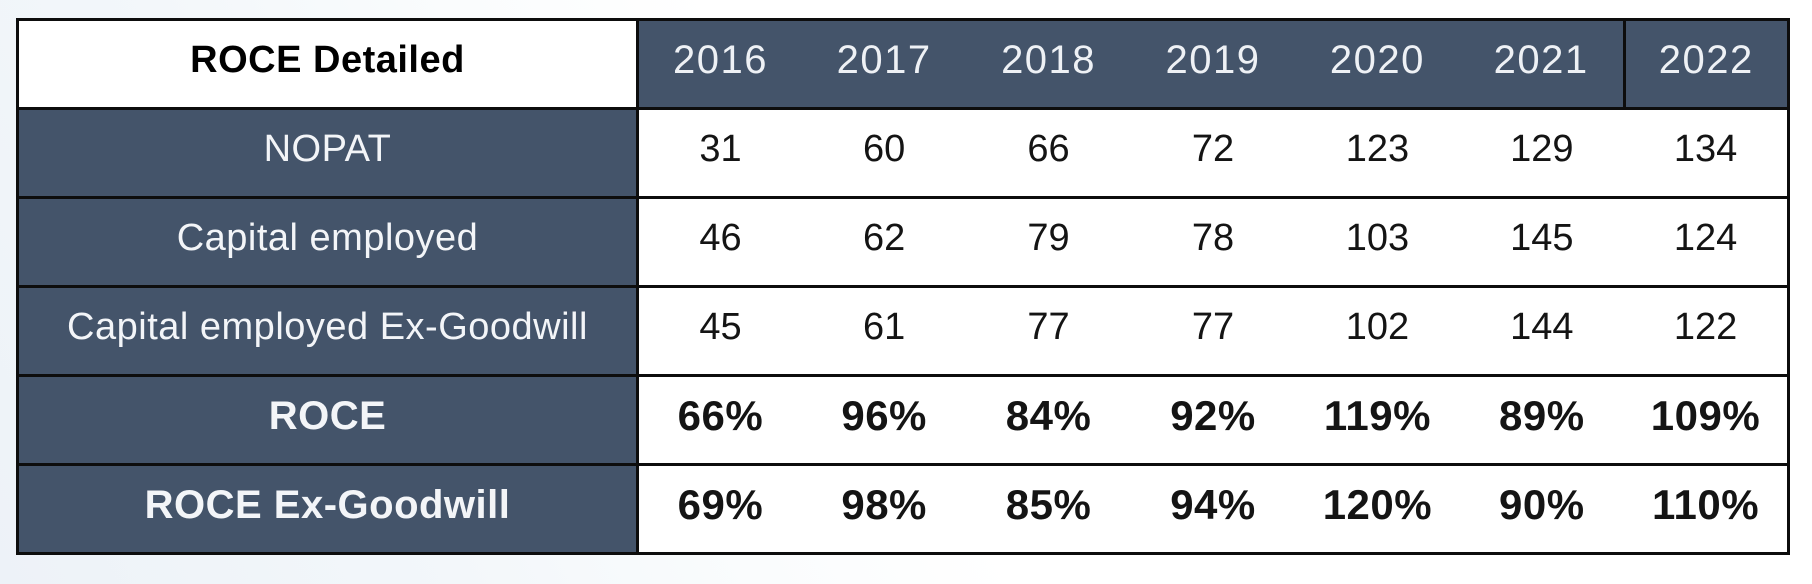 This screenshot has height=584, width=1812. Describe the element at coordinates (328, 153) in the screenshot. I see `row-label-nopat: NOPAT` at that location.